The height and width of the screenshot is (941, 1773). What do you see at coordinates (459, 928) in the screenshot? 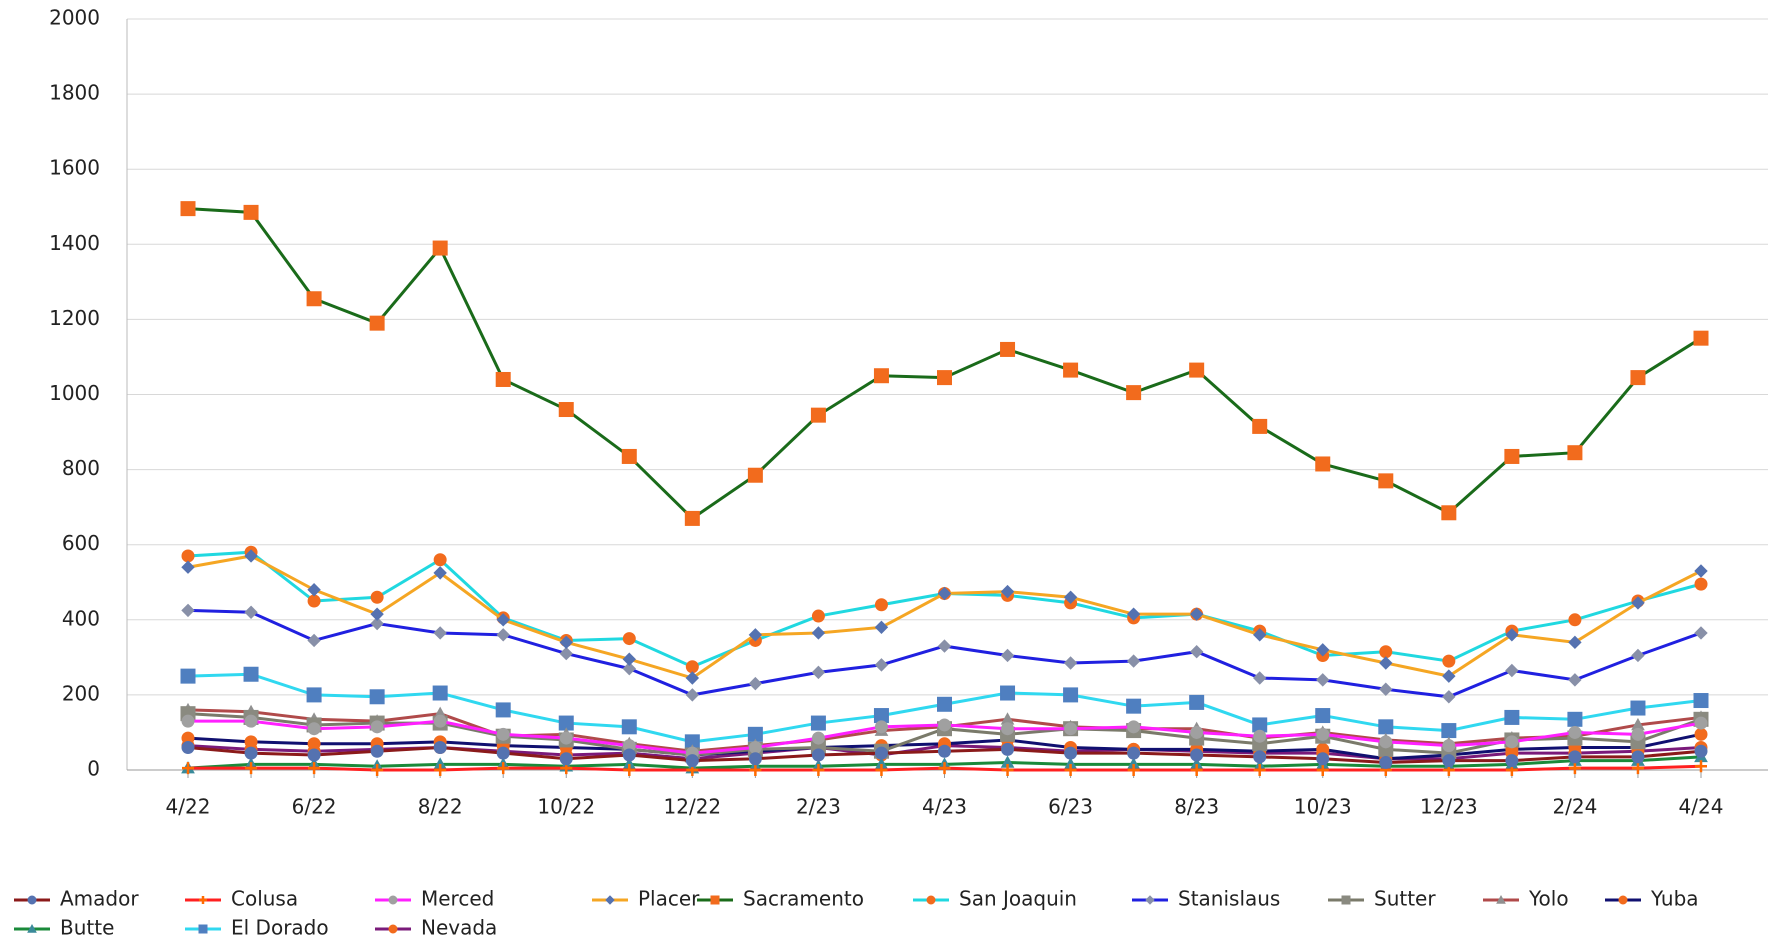
I see `legend-label: Nevada` at bounding box center [459, 928].